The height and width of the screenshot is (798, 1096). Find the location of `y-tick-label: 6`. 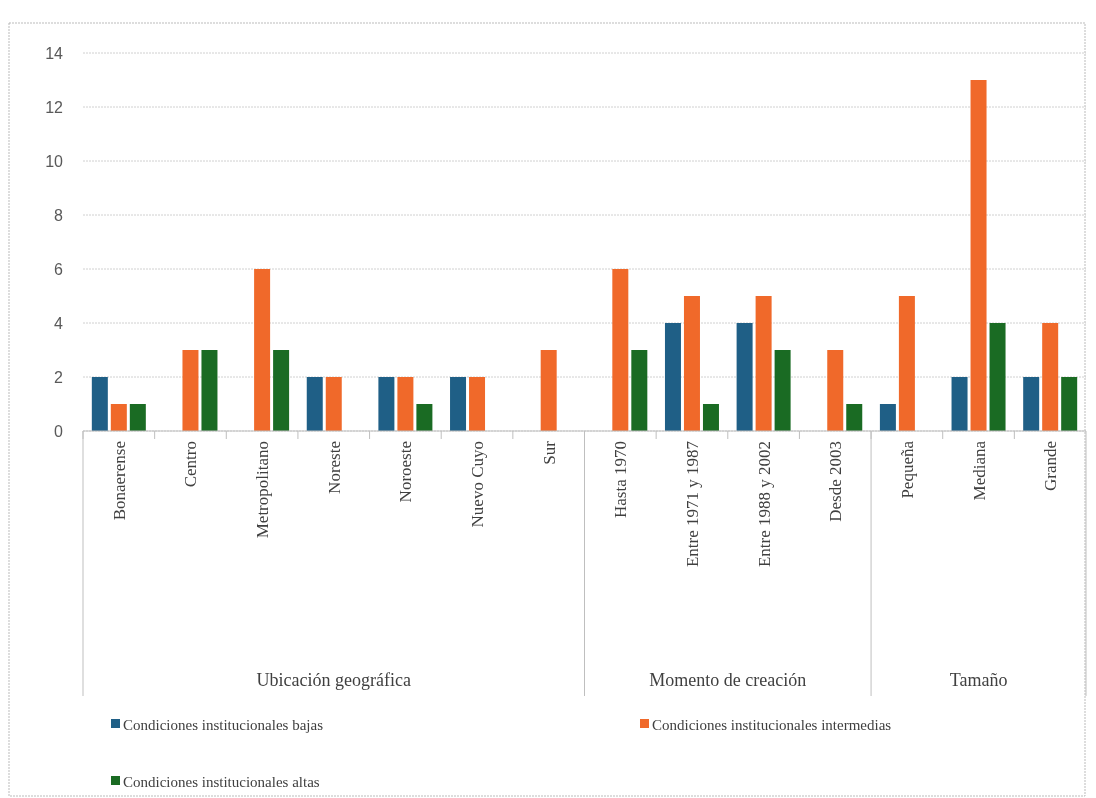

y-tick-label: 6 is located at coordinates (59, 269).